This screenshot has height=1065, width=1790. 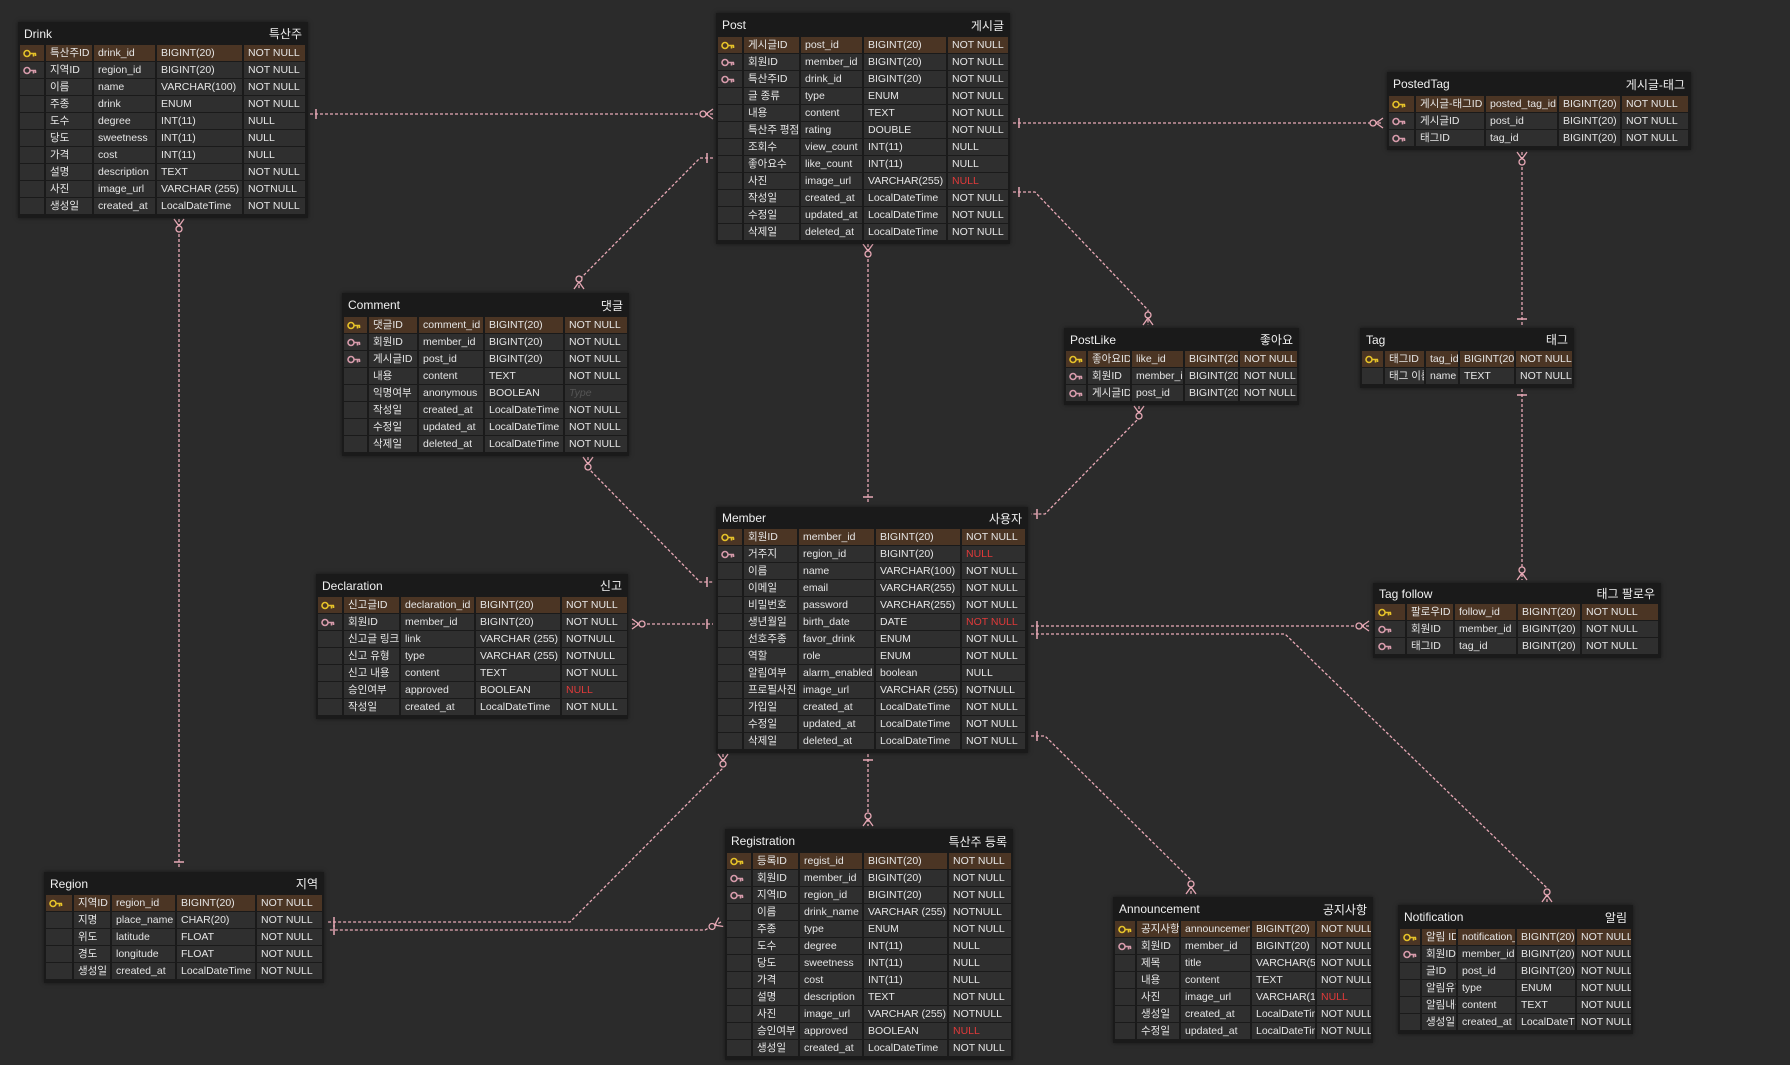 What do you see at coordinates (184, 920) in the screenshot?
I see `table-row: 지명 place_name CHAR(20) NOT NULL` at bounding box center [184, 920].